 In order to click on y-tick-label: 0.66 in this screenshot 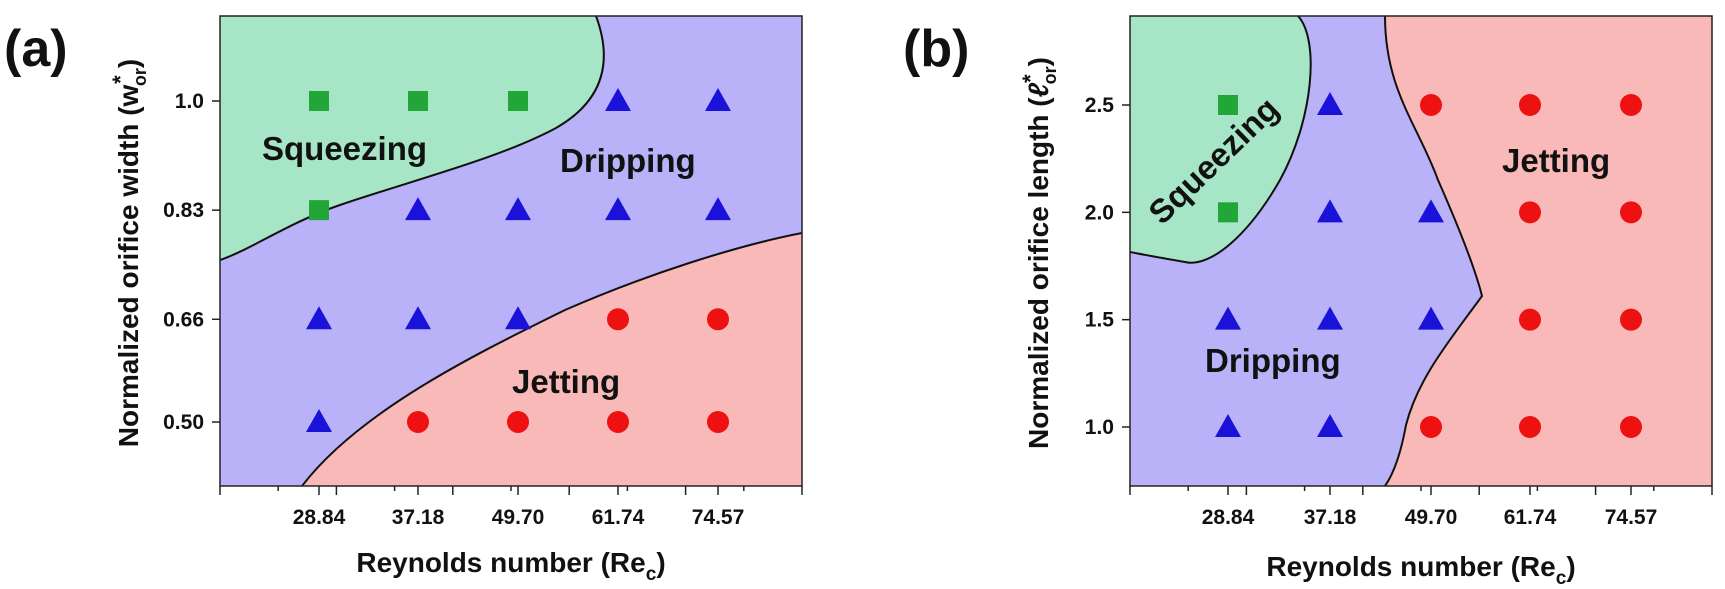, I will do `click(183, 319)`.